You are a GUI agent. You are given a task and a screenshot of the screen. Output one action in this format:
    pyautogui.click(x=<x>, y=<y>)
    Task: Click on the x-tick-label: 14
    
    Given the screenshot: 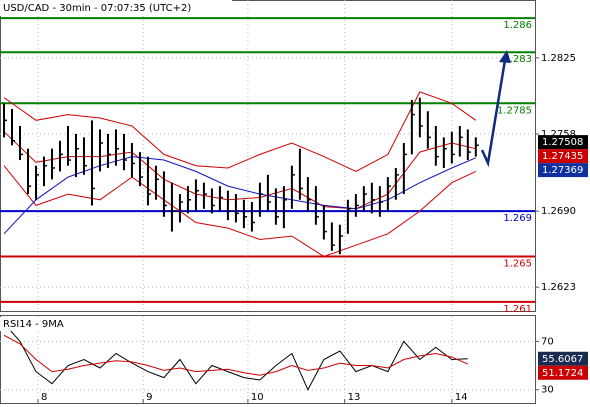 What is the action you would take?
    pyautogui.click(x=461, y=397)
    